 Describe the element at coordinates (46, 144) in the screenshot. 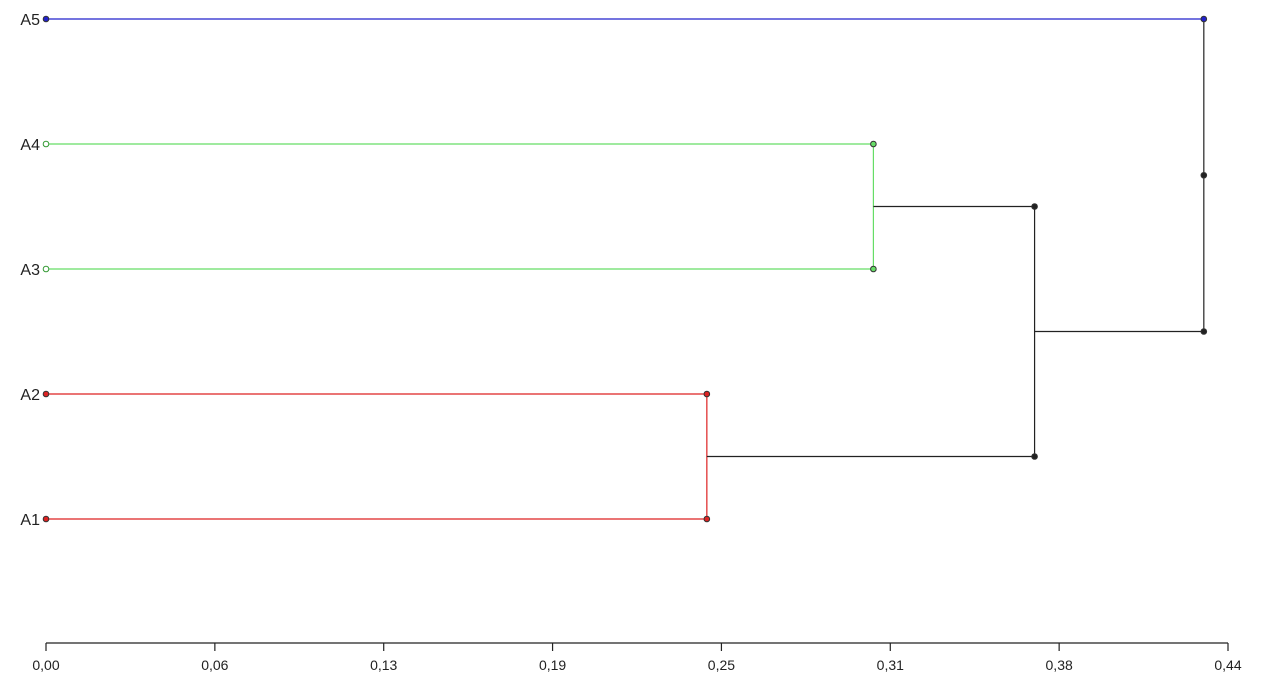

I see `leaf-node-a4` at that location.